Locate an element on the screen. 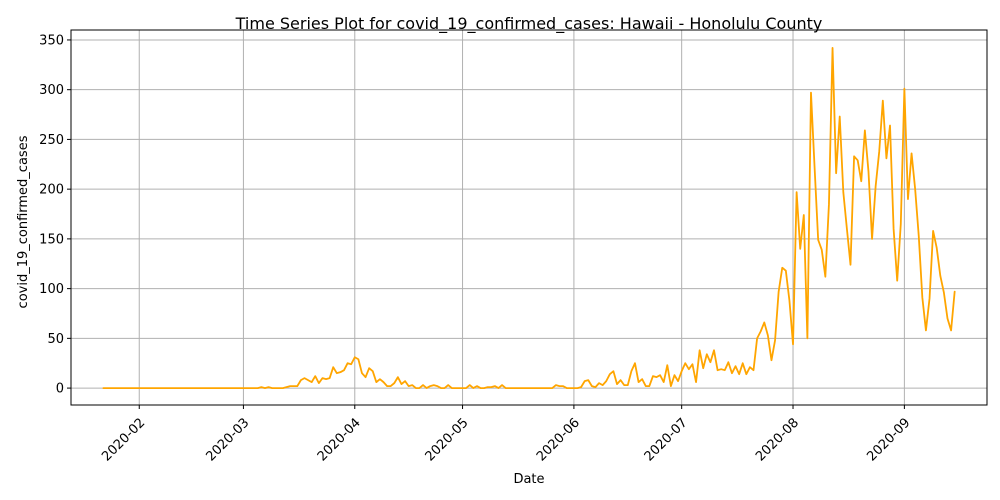 This screenshot has width=1000, height=500. y-axis-ticks: 0 50 100 150 200 250 300 350 is located at coordinates (55, 215).